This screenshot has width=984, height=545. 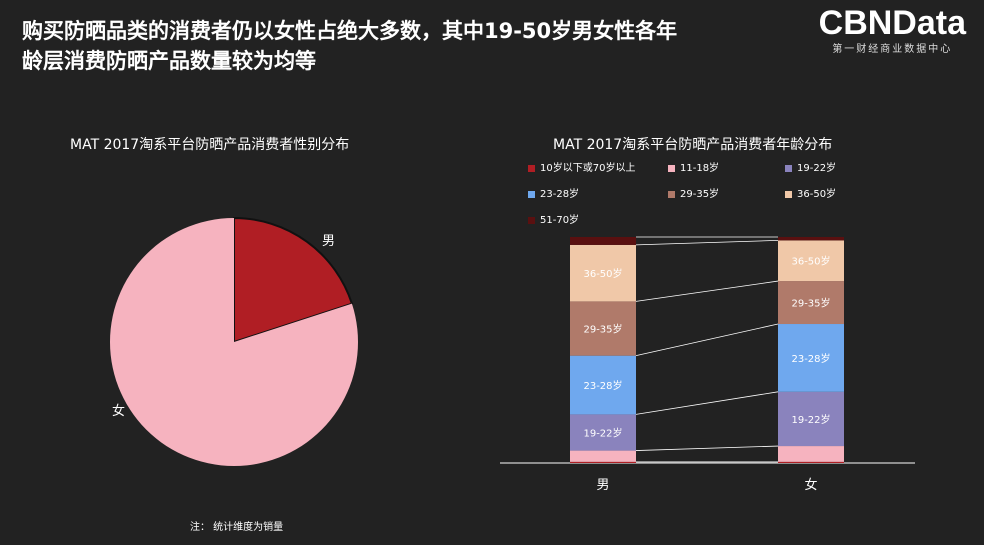 I want to click on cbndata-logo: CBNData 第一财经商业数据中心, so click(x=892, y=29).